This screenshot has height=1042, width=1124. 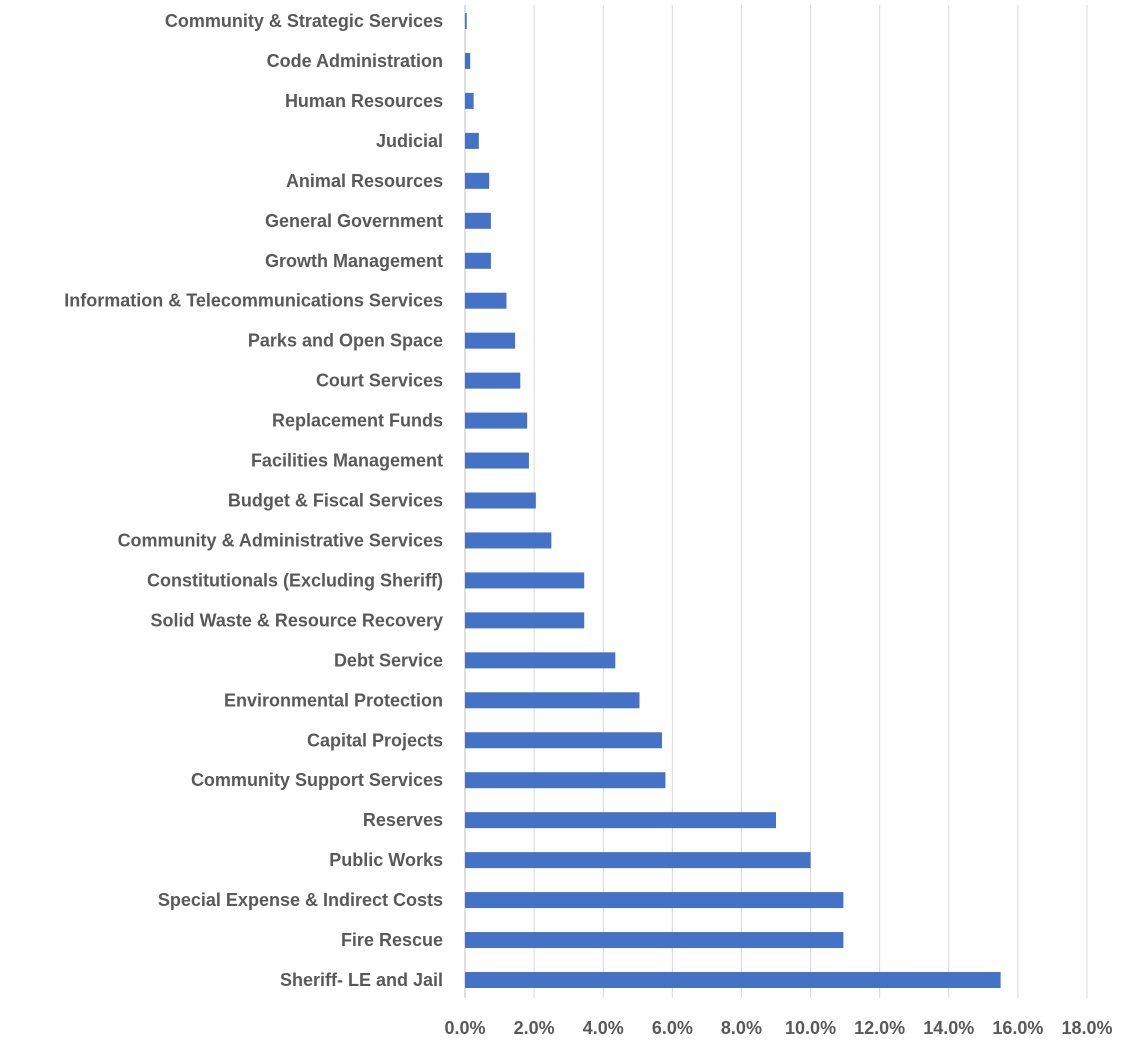 What do you see at coordinates (361, 980) in the screenshot?
I see `category-label: Sheriff- LE and Jail` at bounding box center [361, 980].